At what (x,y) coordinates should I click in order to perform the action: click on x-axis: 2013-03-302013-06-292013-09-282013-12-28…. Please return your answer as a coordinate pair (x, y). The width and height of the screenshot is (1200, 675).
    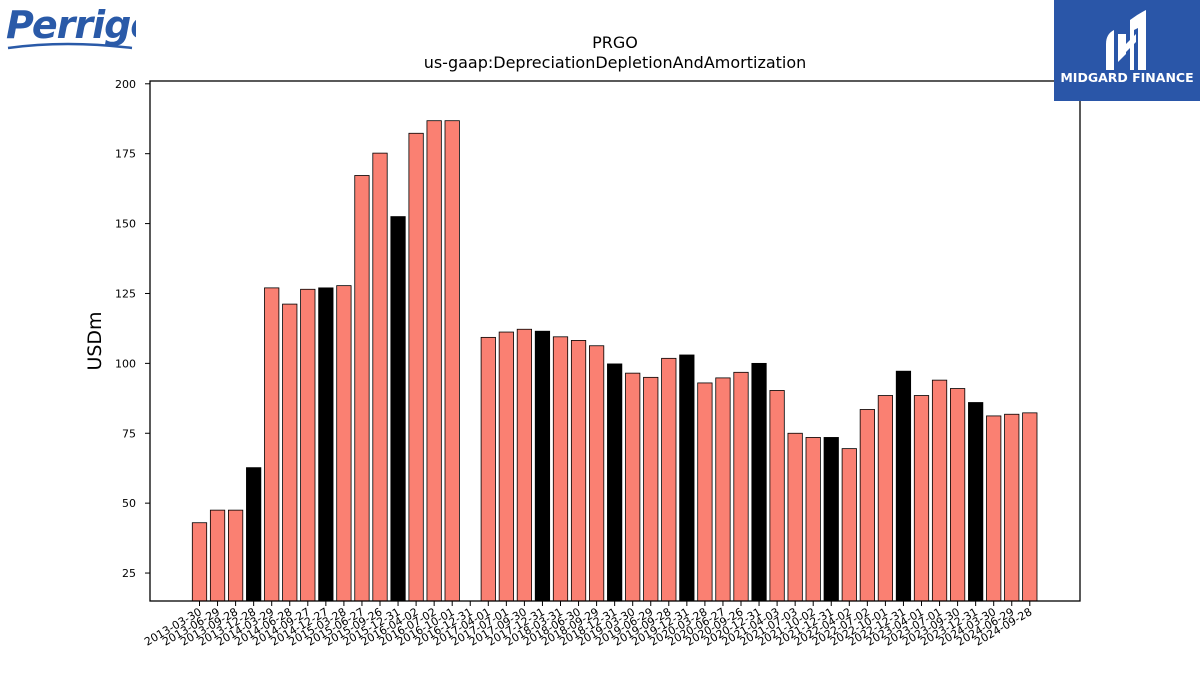
    Looking at the image, I should click on (588, 625).